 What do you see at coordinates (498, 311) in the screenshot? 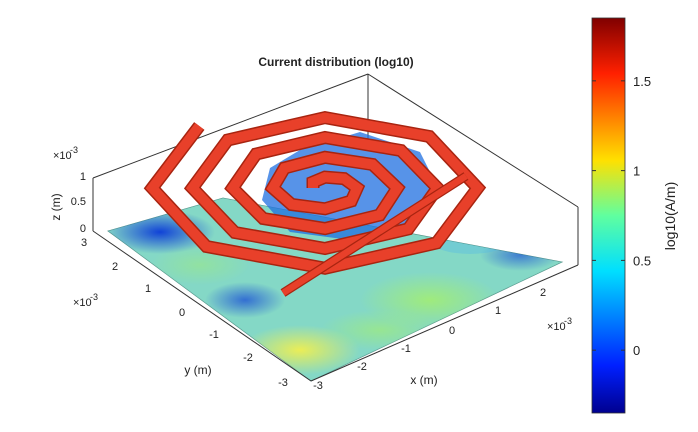
I see `x-tick: 1` at bounding box center [498, 311].